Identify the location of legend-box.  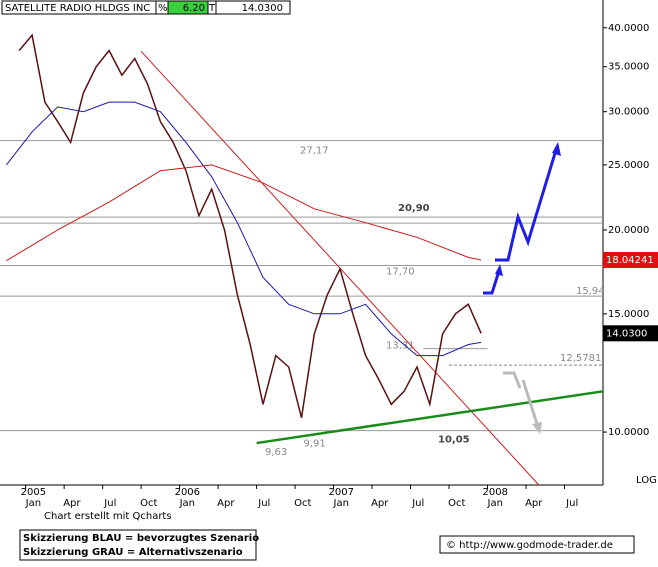
(138, 545).